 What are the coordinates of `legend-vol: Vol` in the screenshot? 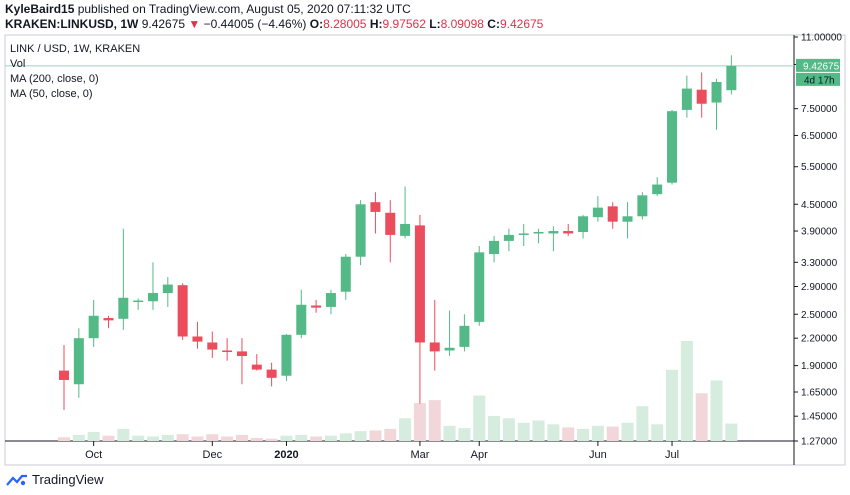 It's located at (17, 64).